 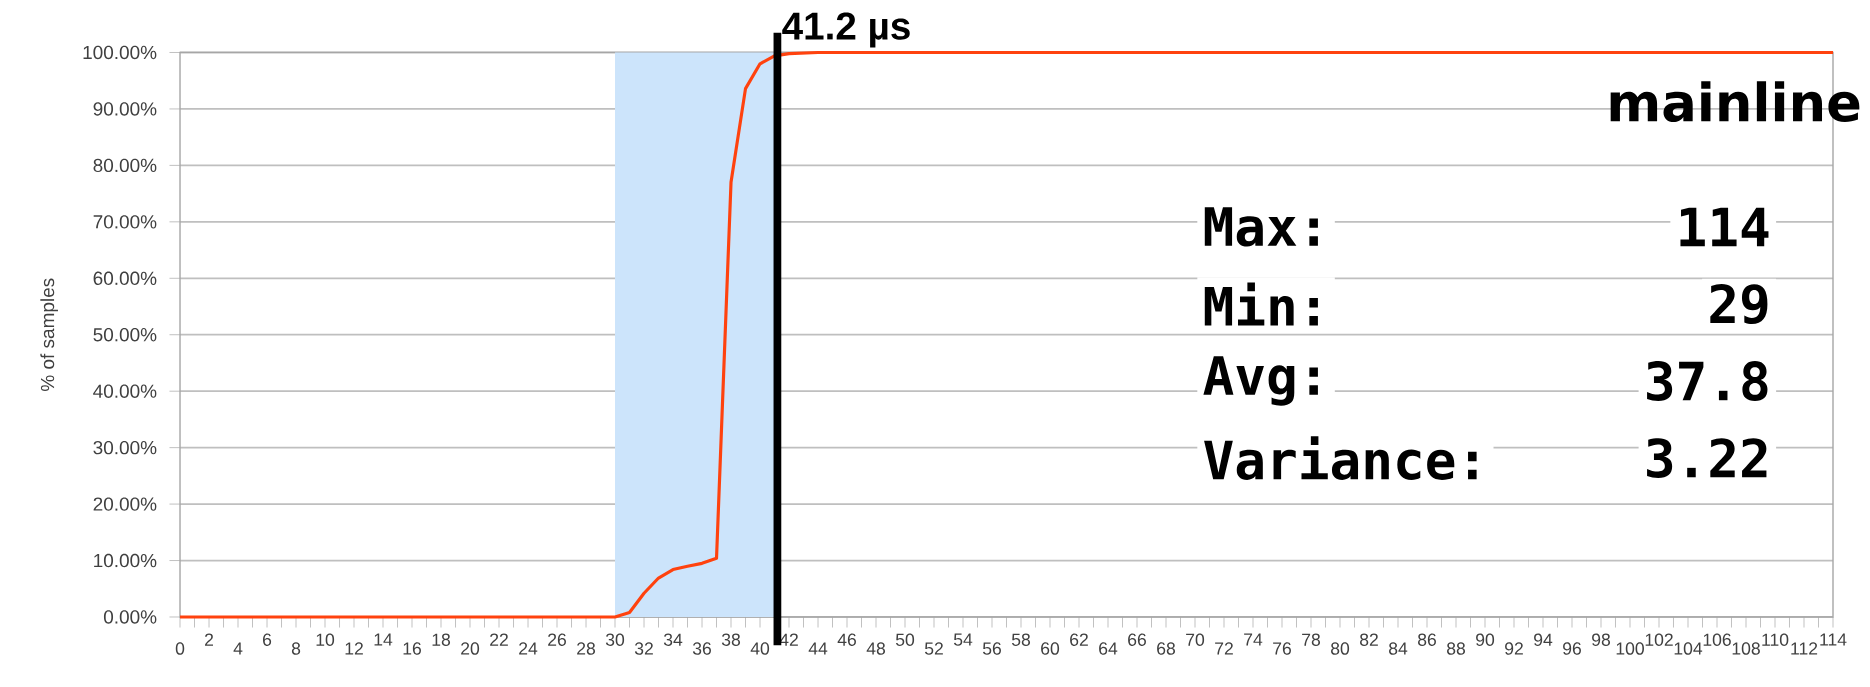 I want to click on x-tick-label: 18, so click(x=441, y=639).